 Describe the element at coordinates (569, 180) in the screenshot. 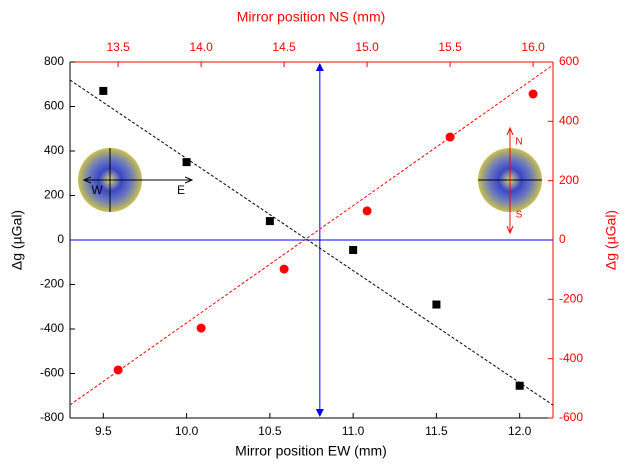

I see `y2-tick-label: 200` at that location.